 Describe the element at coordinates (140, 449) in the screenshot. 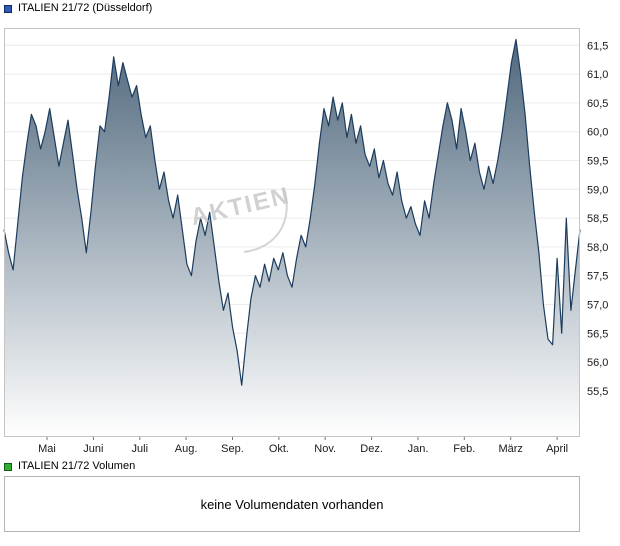

I see `svg-text: Juli` at that location.